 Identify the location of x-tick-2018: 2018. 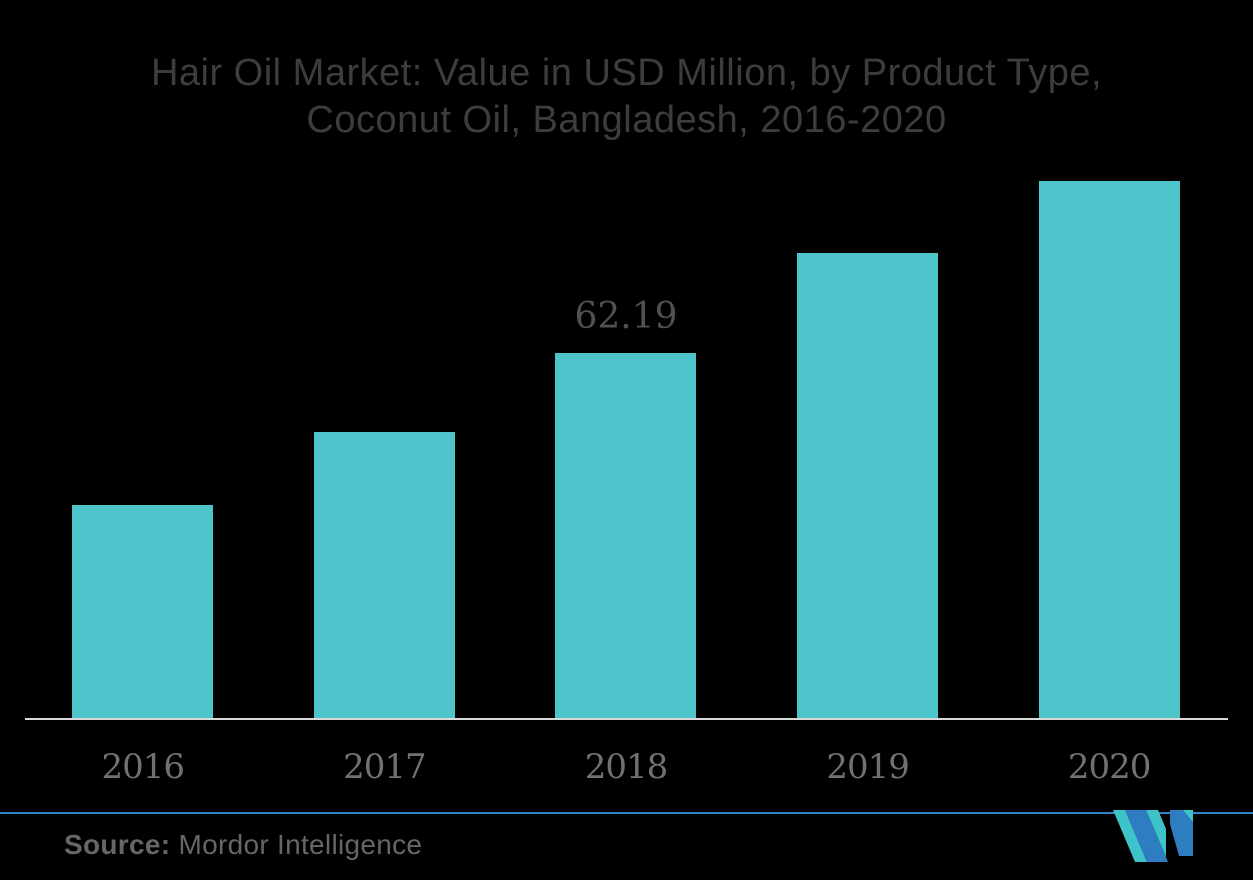
(626, 767).